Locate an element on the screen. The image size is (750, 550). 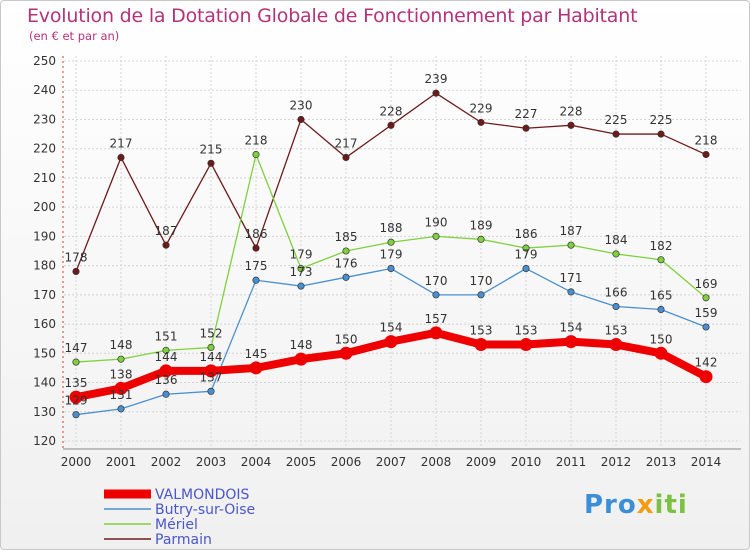
proxiti-logo: Proxiti is located at coordinates (636, 505).